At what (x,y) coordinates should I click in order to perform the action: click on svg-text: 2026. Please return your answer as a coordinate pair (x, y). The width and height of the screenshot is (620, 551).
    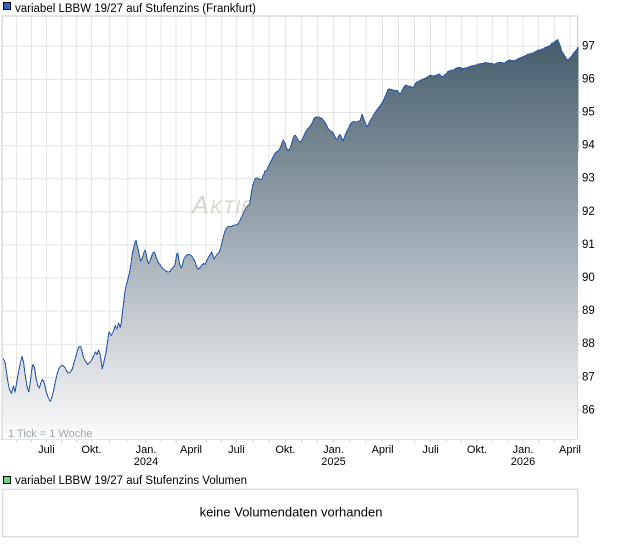
    Looking at the image, I should click on (523, 462).